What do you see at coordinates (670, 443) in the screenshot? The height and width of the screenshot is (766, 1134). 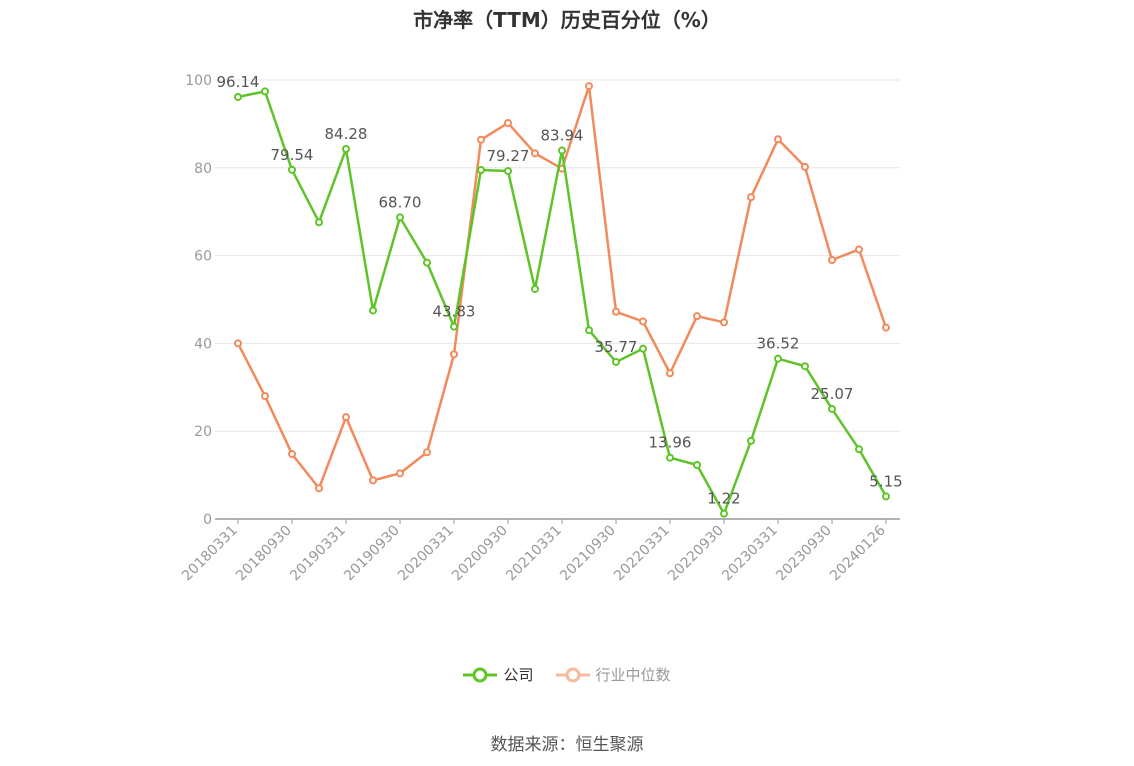 I see `data-label: 13.96` at bounding box center [670, 443].